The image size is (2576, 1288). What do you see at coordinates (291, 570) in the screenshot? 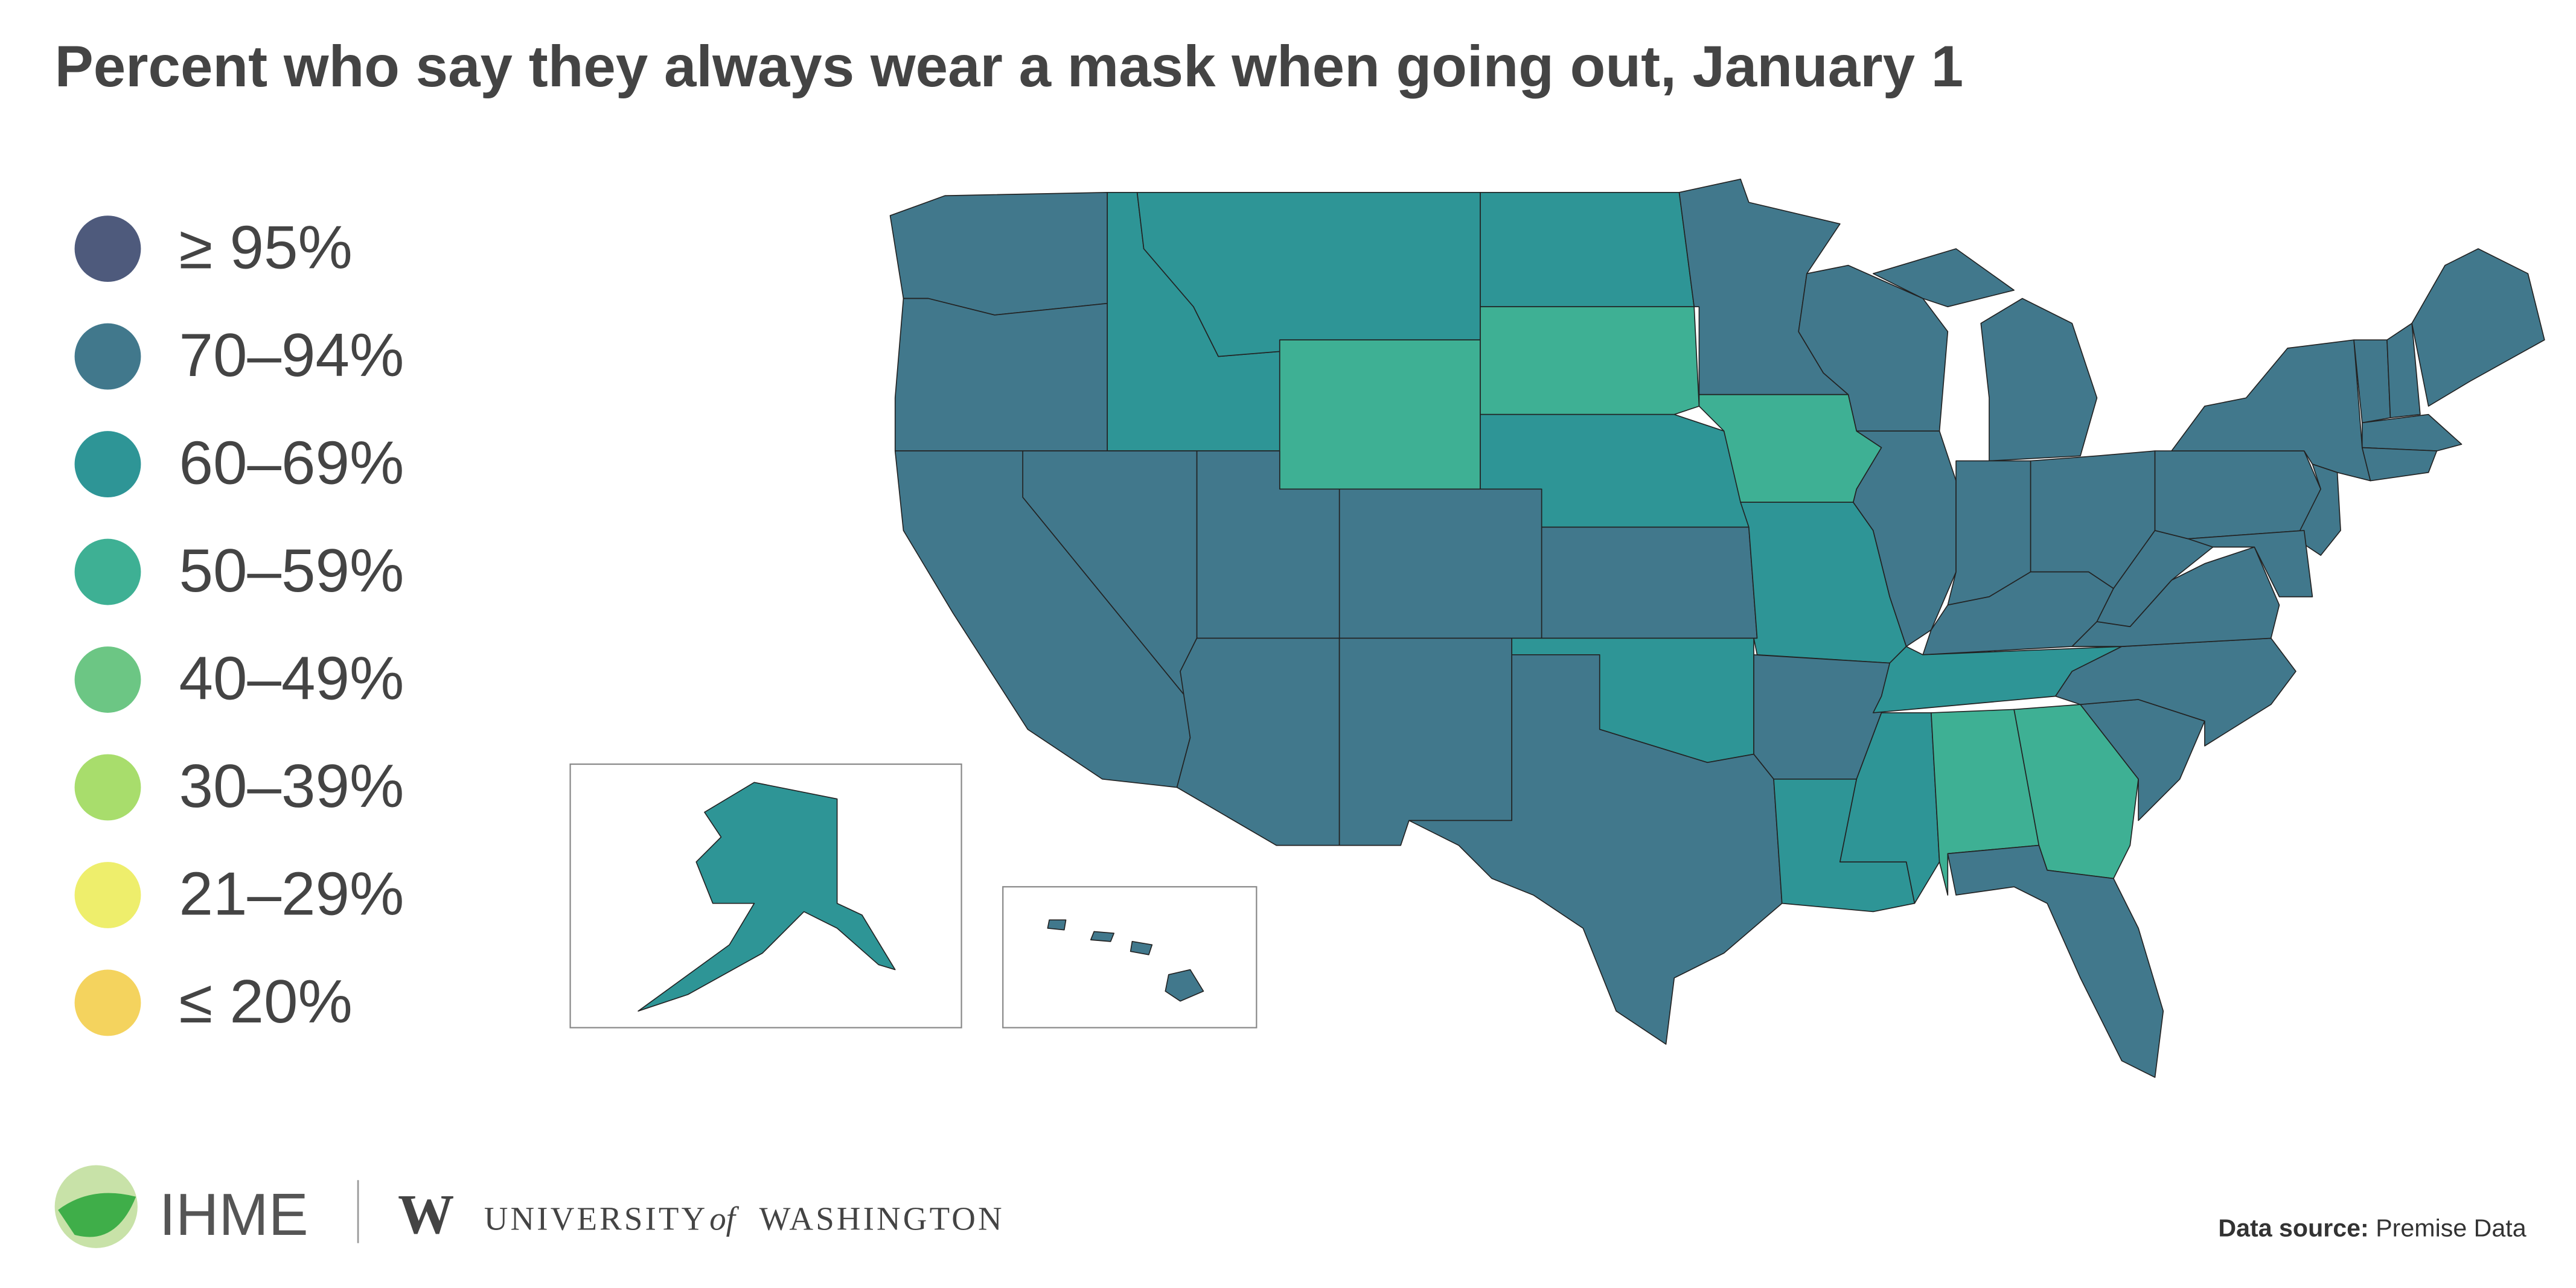
I see `legend-label: 50–59%` at bounding box center [291, 570].